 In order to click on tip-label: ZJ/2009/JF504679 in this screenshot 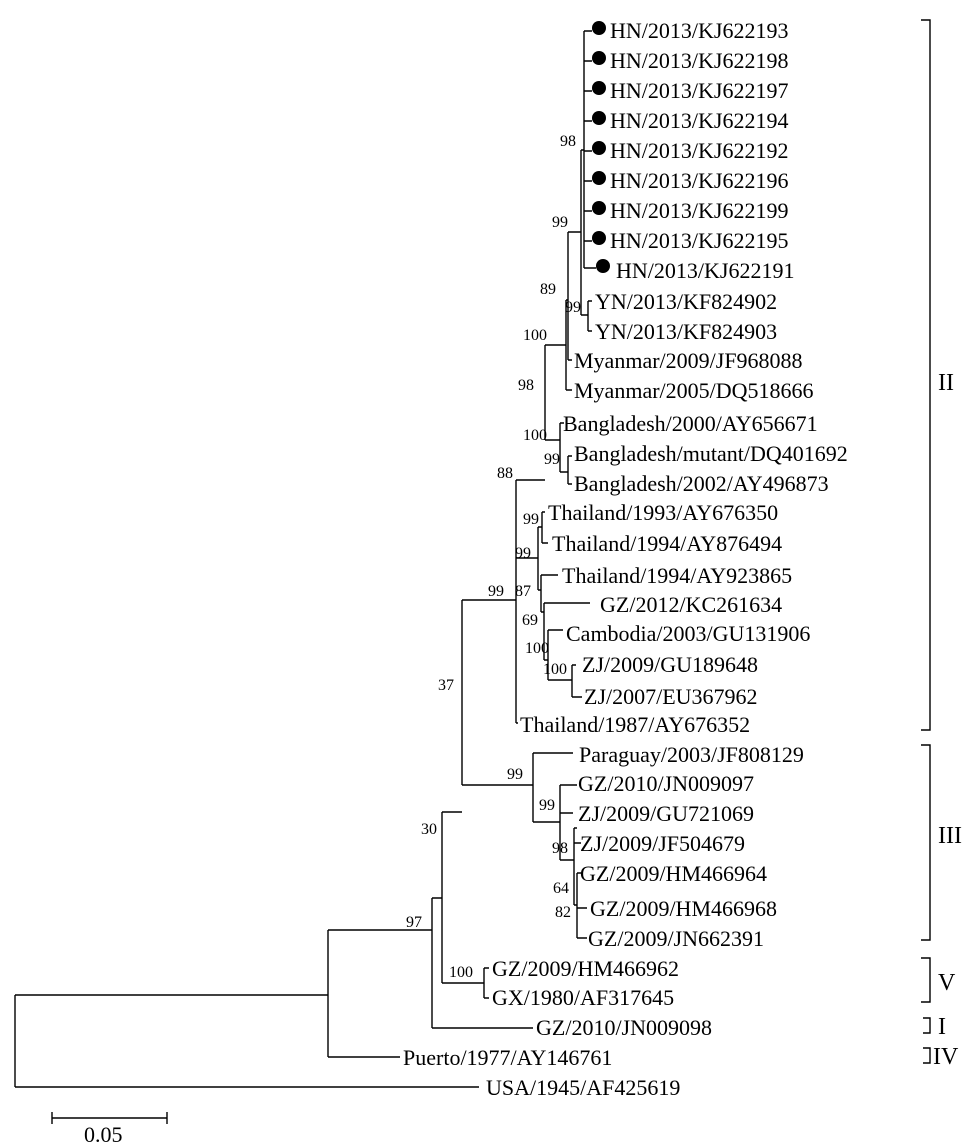, I will do `click(662, 843)`.